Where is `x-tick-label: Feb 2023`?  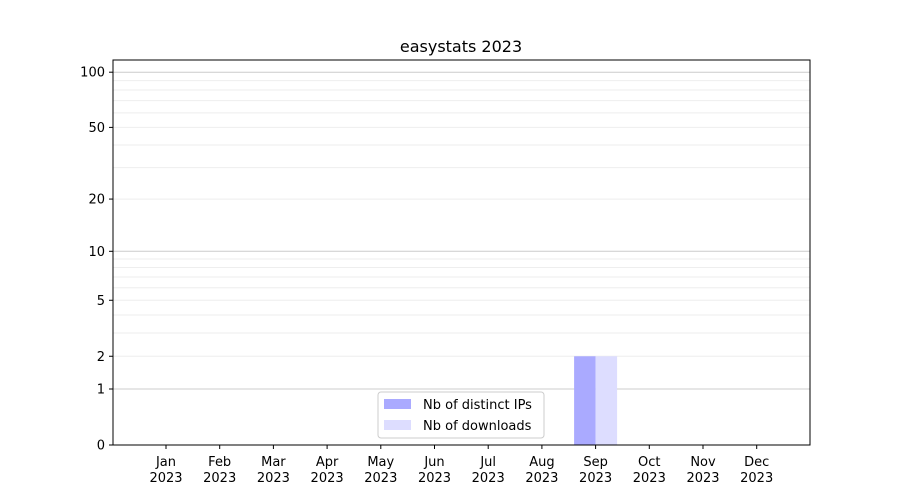
x-tick-label: Feb 2023 is located at coordinates (219, 470).